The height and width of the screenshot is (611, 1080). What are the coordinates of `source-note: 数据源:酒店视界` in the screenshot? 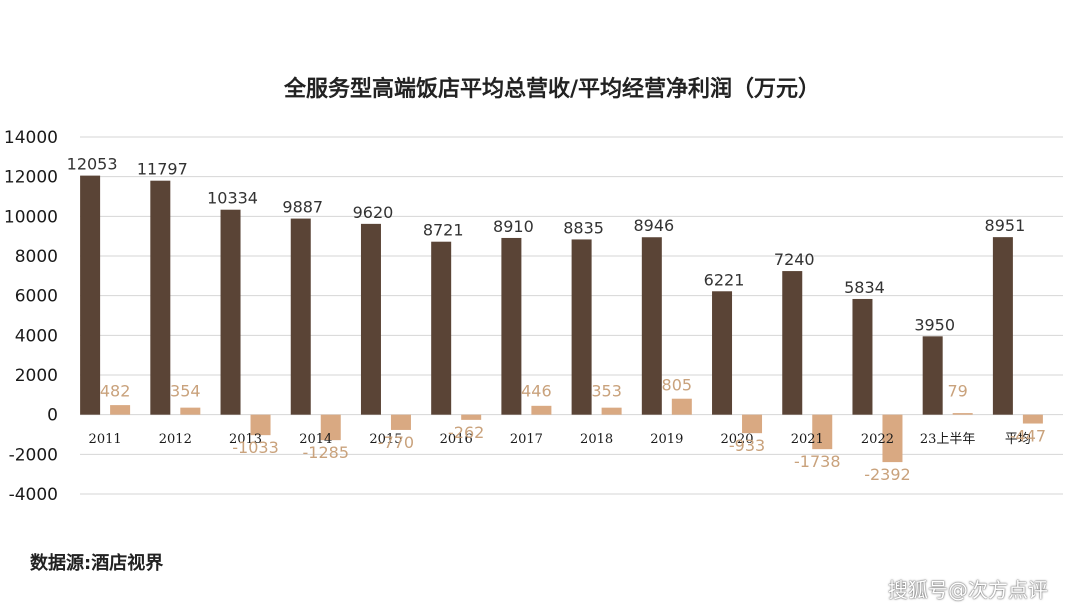 It's located at (97, 563).